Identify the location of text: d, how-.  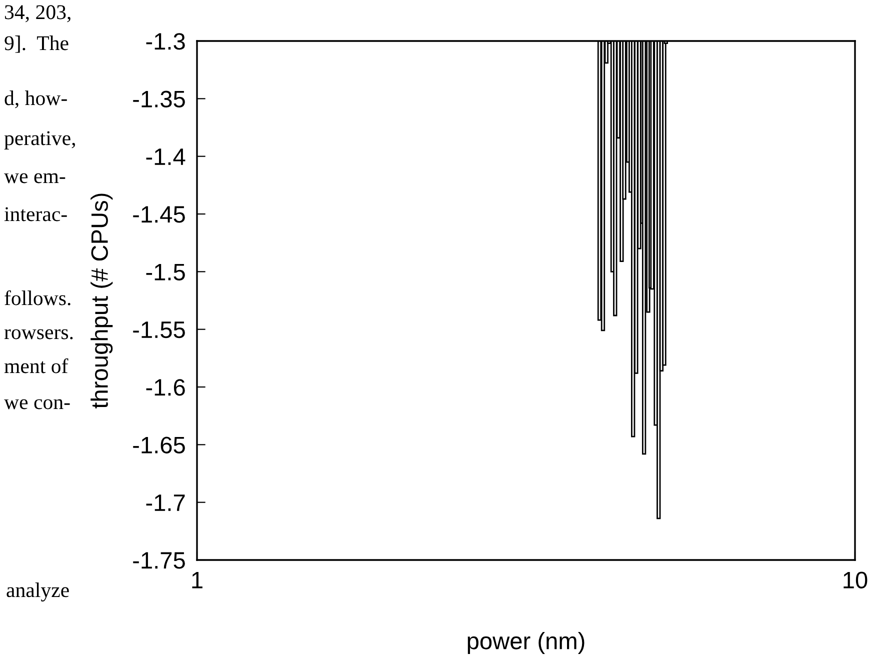
(35, 99).